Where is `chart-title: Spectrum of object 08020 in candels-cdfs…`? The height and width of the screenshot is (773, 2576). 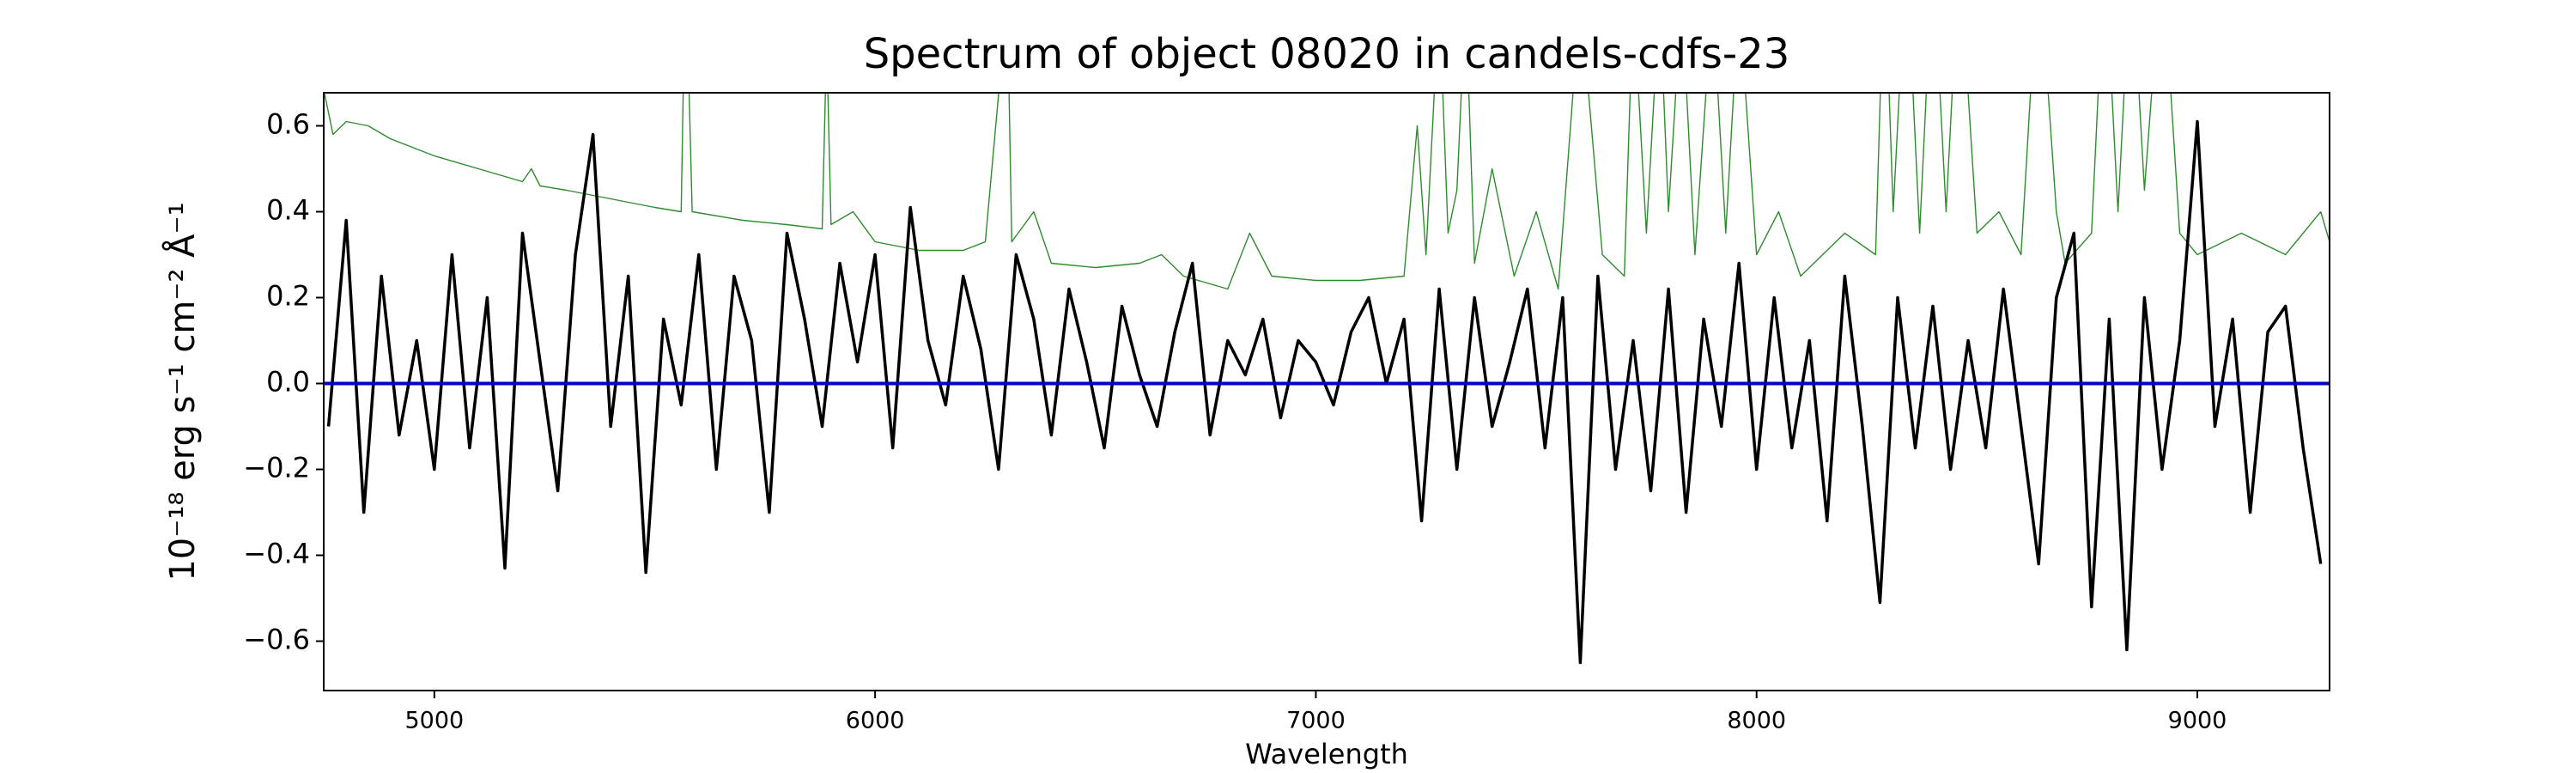 chart-title: Spectrum of object 08020 in candels-cdfs… is located at coordinates (1327, 54).